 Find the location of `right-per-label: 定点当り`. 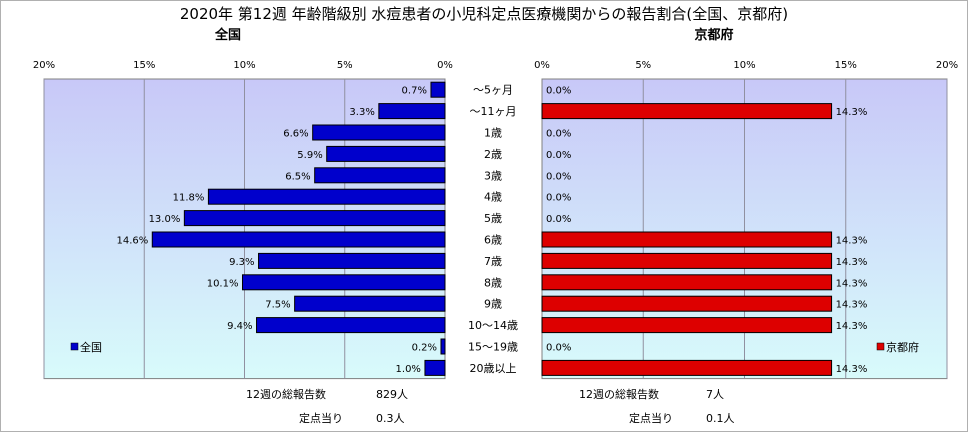

right-per-label: 定点当り is located at coordinates (651, 418).